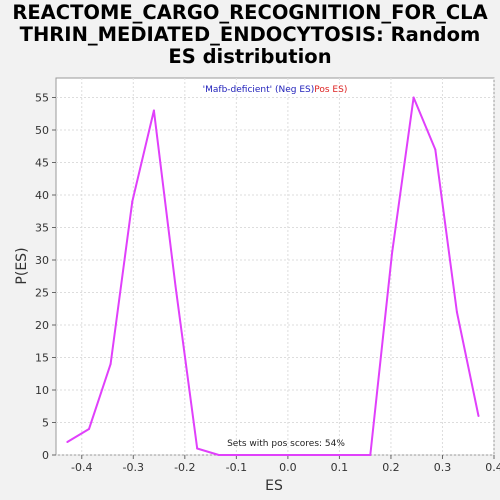 The image size is (500, 500). I want to click on x-tick-label: 0.1, so click(340, 467).